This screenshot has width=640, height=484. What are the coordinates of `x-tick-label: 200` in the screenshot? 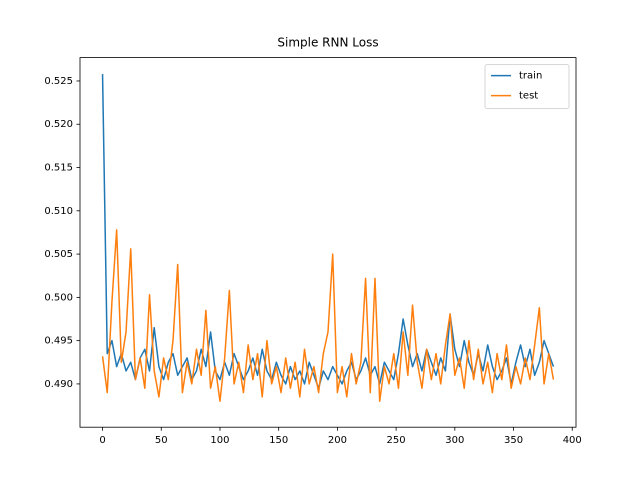 It's located at (337, 440).